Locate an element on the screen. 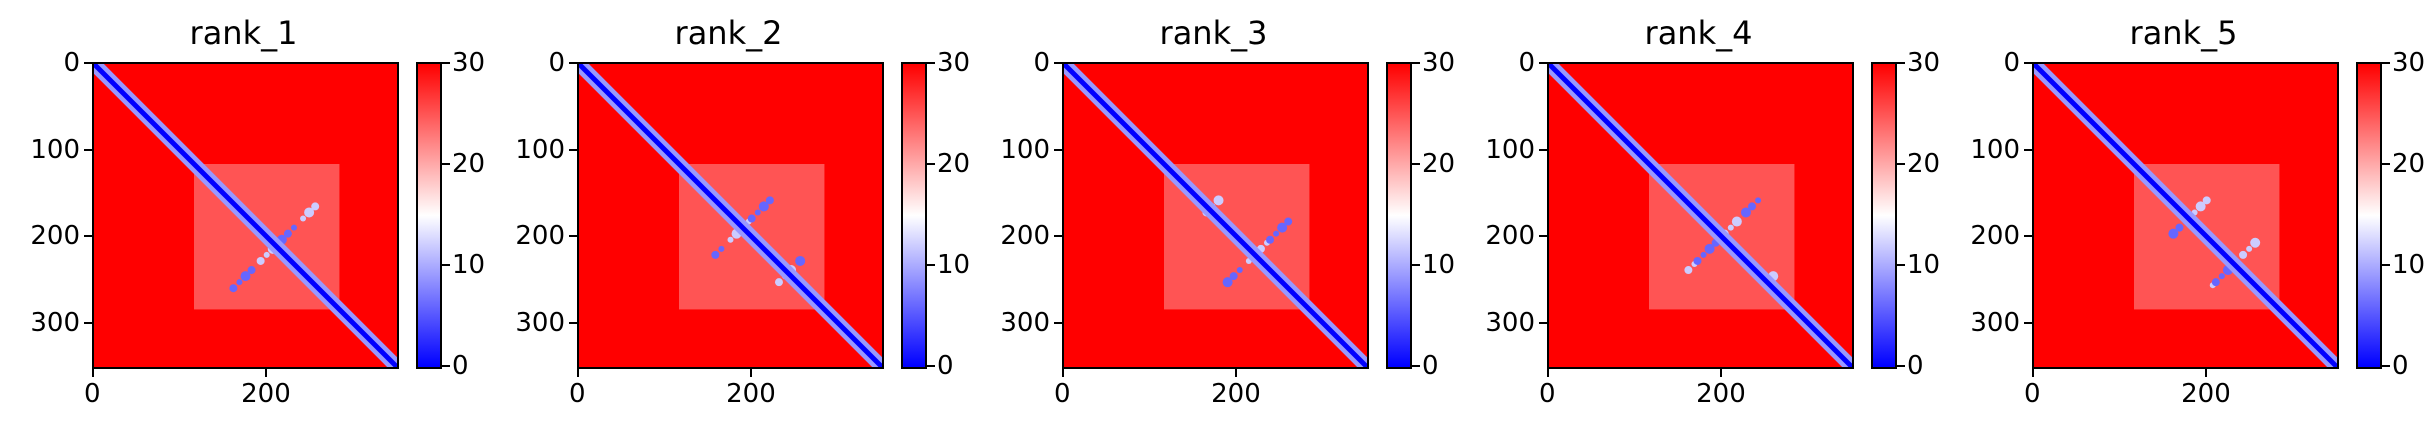 The height and width of the screenshot is (432, 2428). colorbar-tick-label: 0 is located at coordinates (945, 366).